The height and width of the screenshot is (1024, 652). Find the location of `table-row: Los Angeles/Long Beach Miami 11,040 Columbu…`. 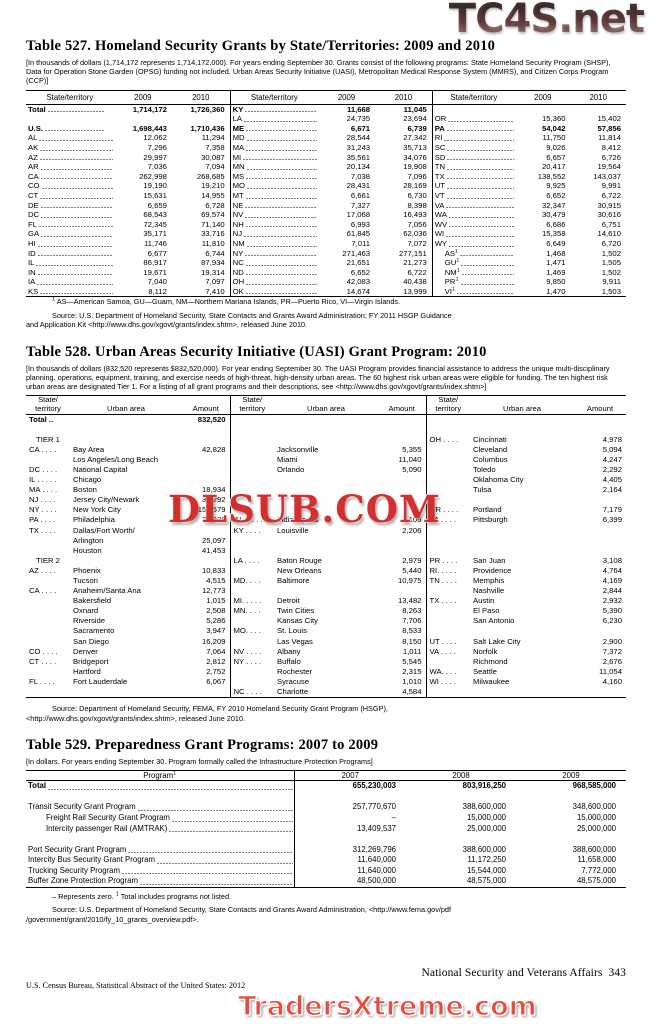

table-row: Los Angeles/Long Beach Miami 11,040 Columbu… is located at coordinates (326, 459).